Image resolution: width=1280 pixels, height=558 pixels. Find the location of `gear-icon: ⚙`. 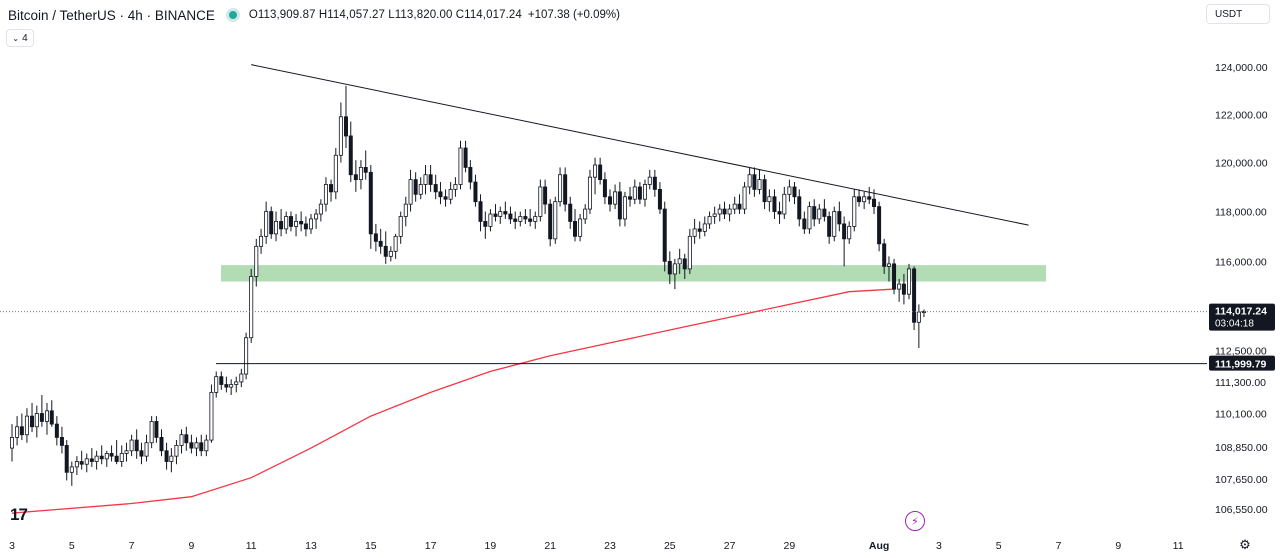

gear-icon: ⚙ is located at coordinates (1245, 544).